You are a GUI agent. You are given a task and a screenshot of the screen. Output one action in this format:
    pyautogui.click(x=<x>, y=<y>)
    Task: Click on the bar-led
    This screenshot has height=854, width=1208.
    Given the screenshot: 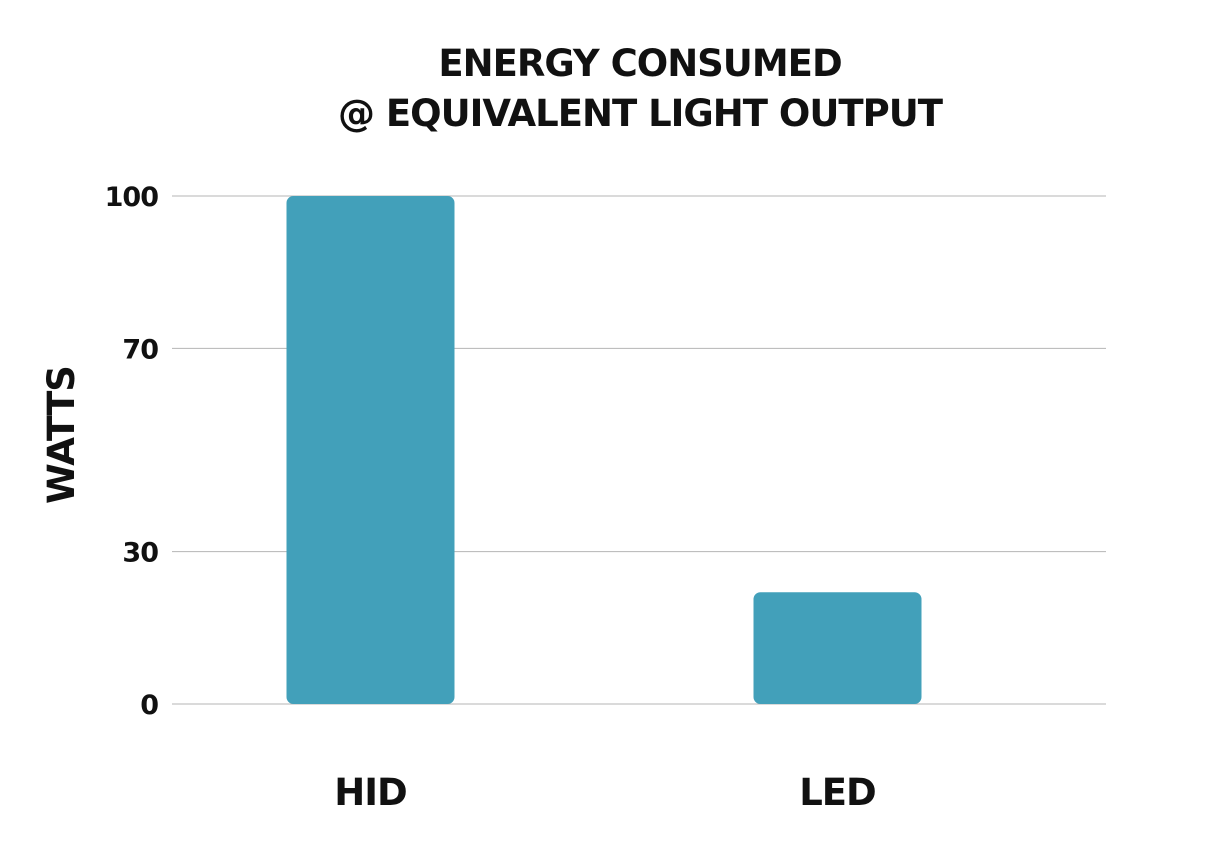 What is the action you would take?
    pyautogui.click(x=837, y=648)
    